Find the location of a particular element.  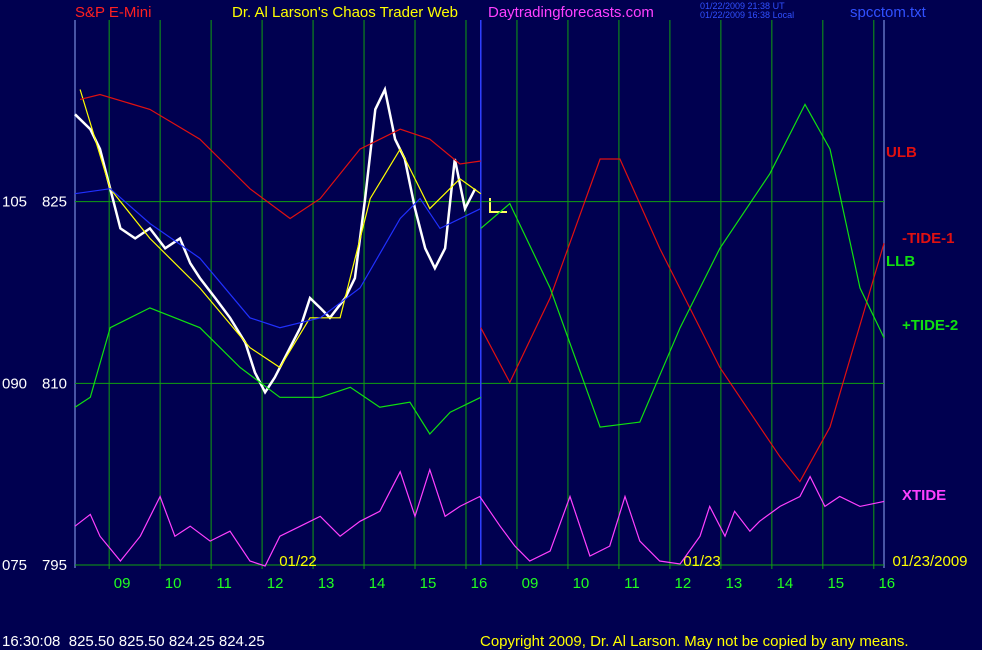

file-name: spcctom.txt is located at coordinates (888, 12).